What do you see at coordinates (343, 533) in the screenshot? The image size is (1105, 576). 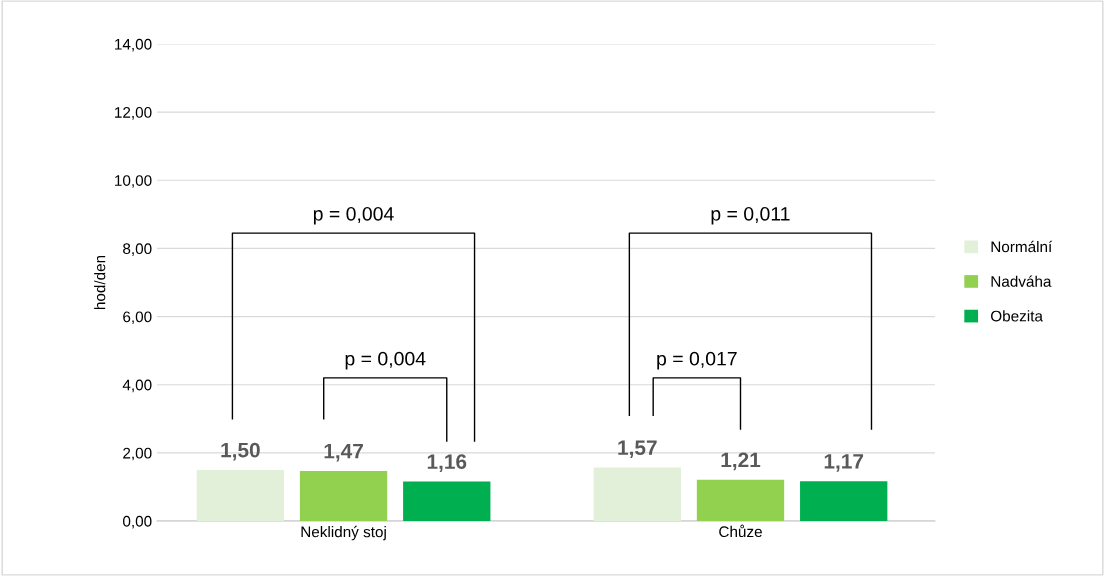 I see `x-tick-label: Neklidný stoj` at bounding box center [343, 533].